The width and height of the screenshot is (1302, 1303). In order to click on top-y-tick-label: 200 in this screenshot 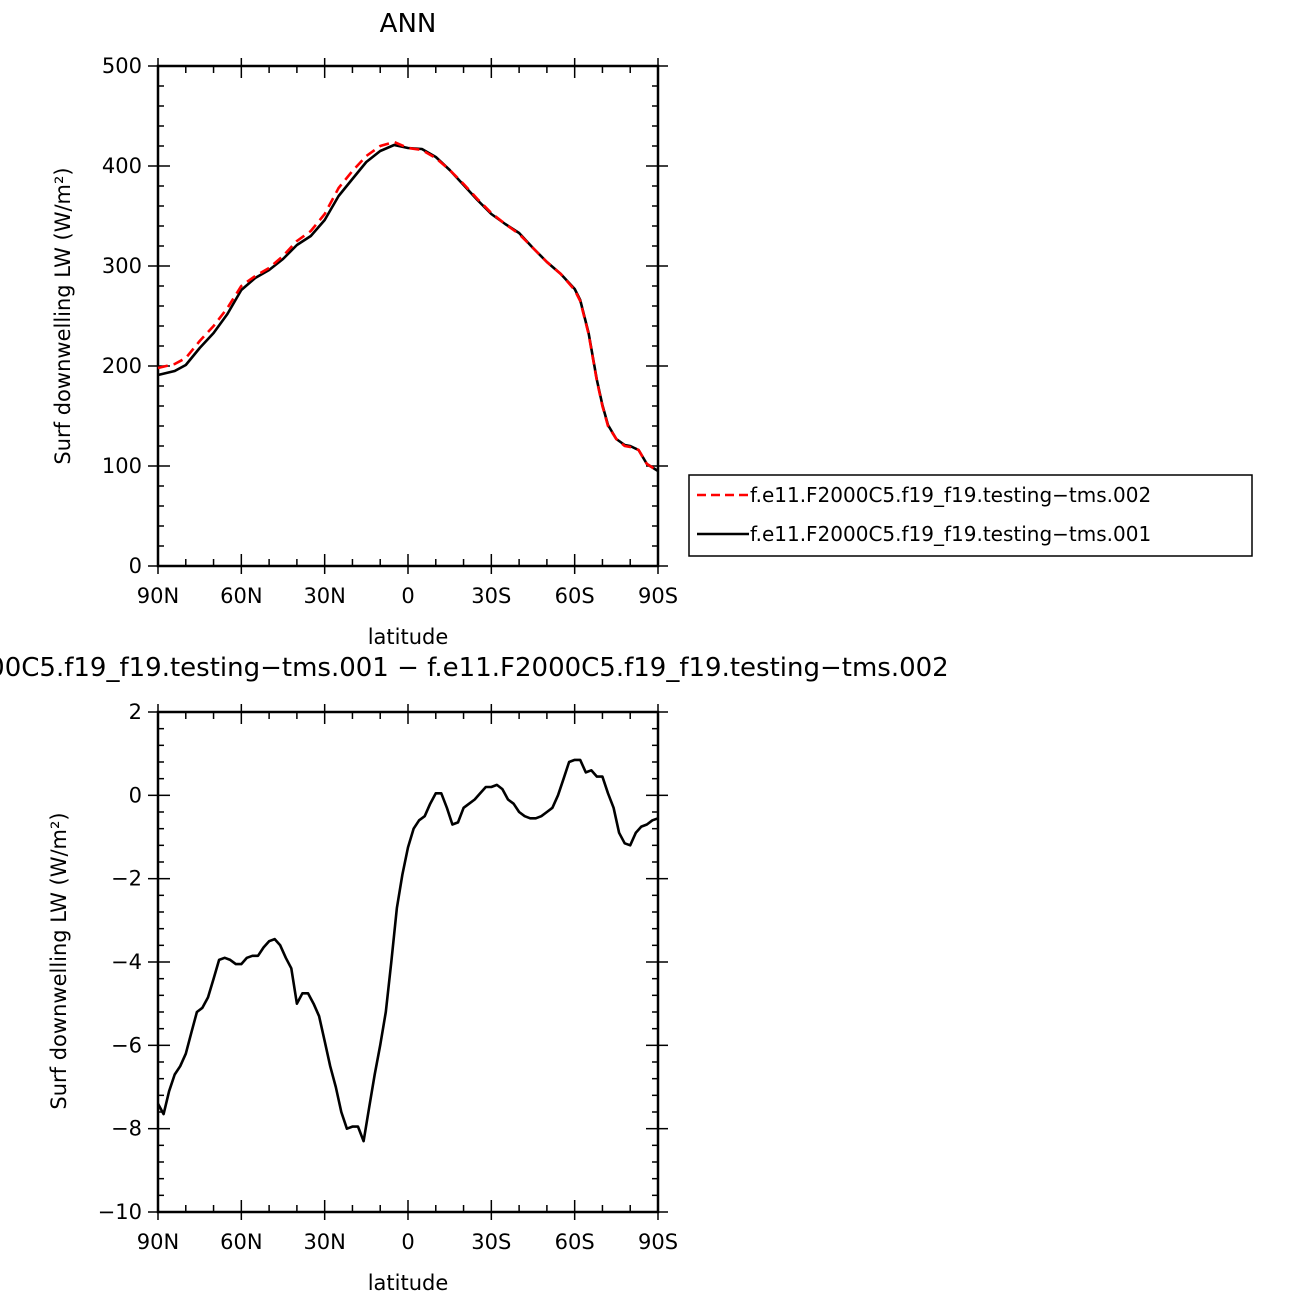, I will do `click(122, 366)`.